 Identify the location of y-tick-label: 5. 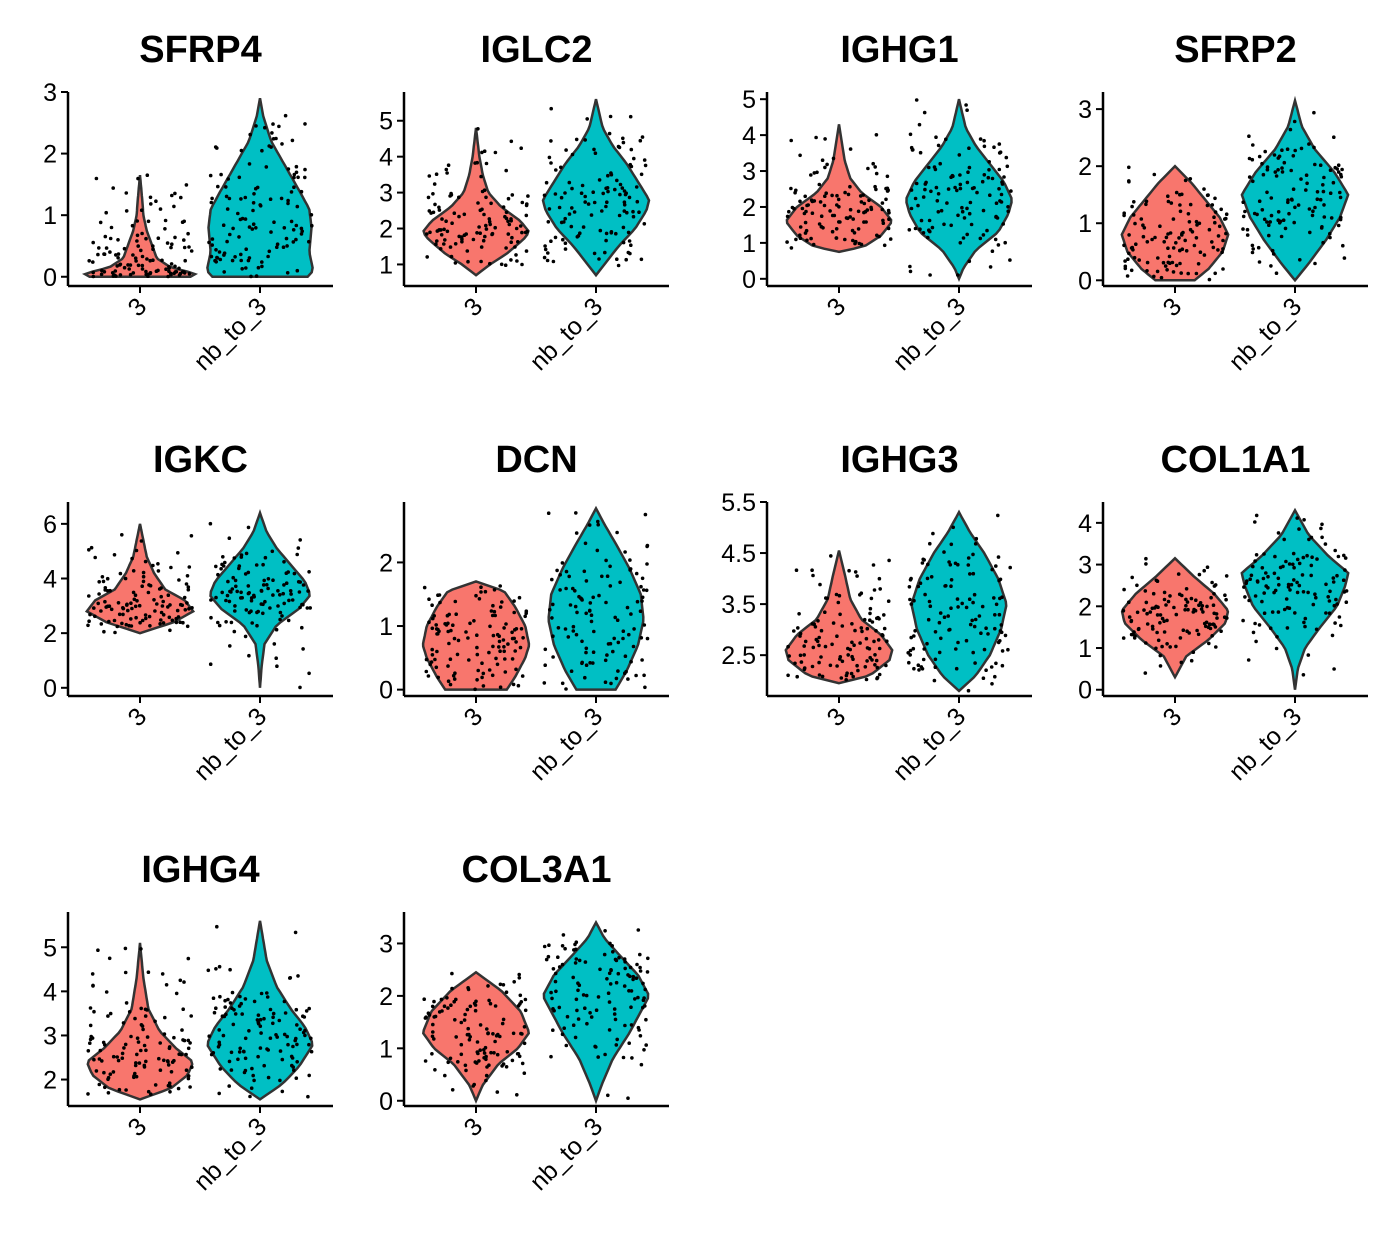
(749, 100).